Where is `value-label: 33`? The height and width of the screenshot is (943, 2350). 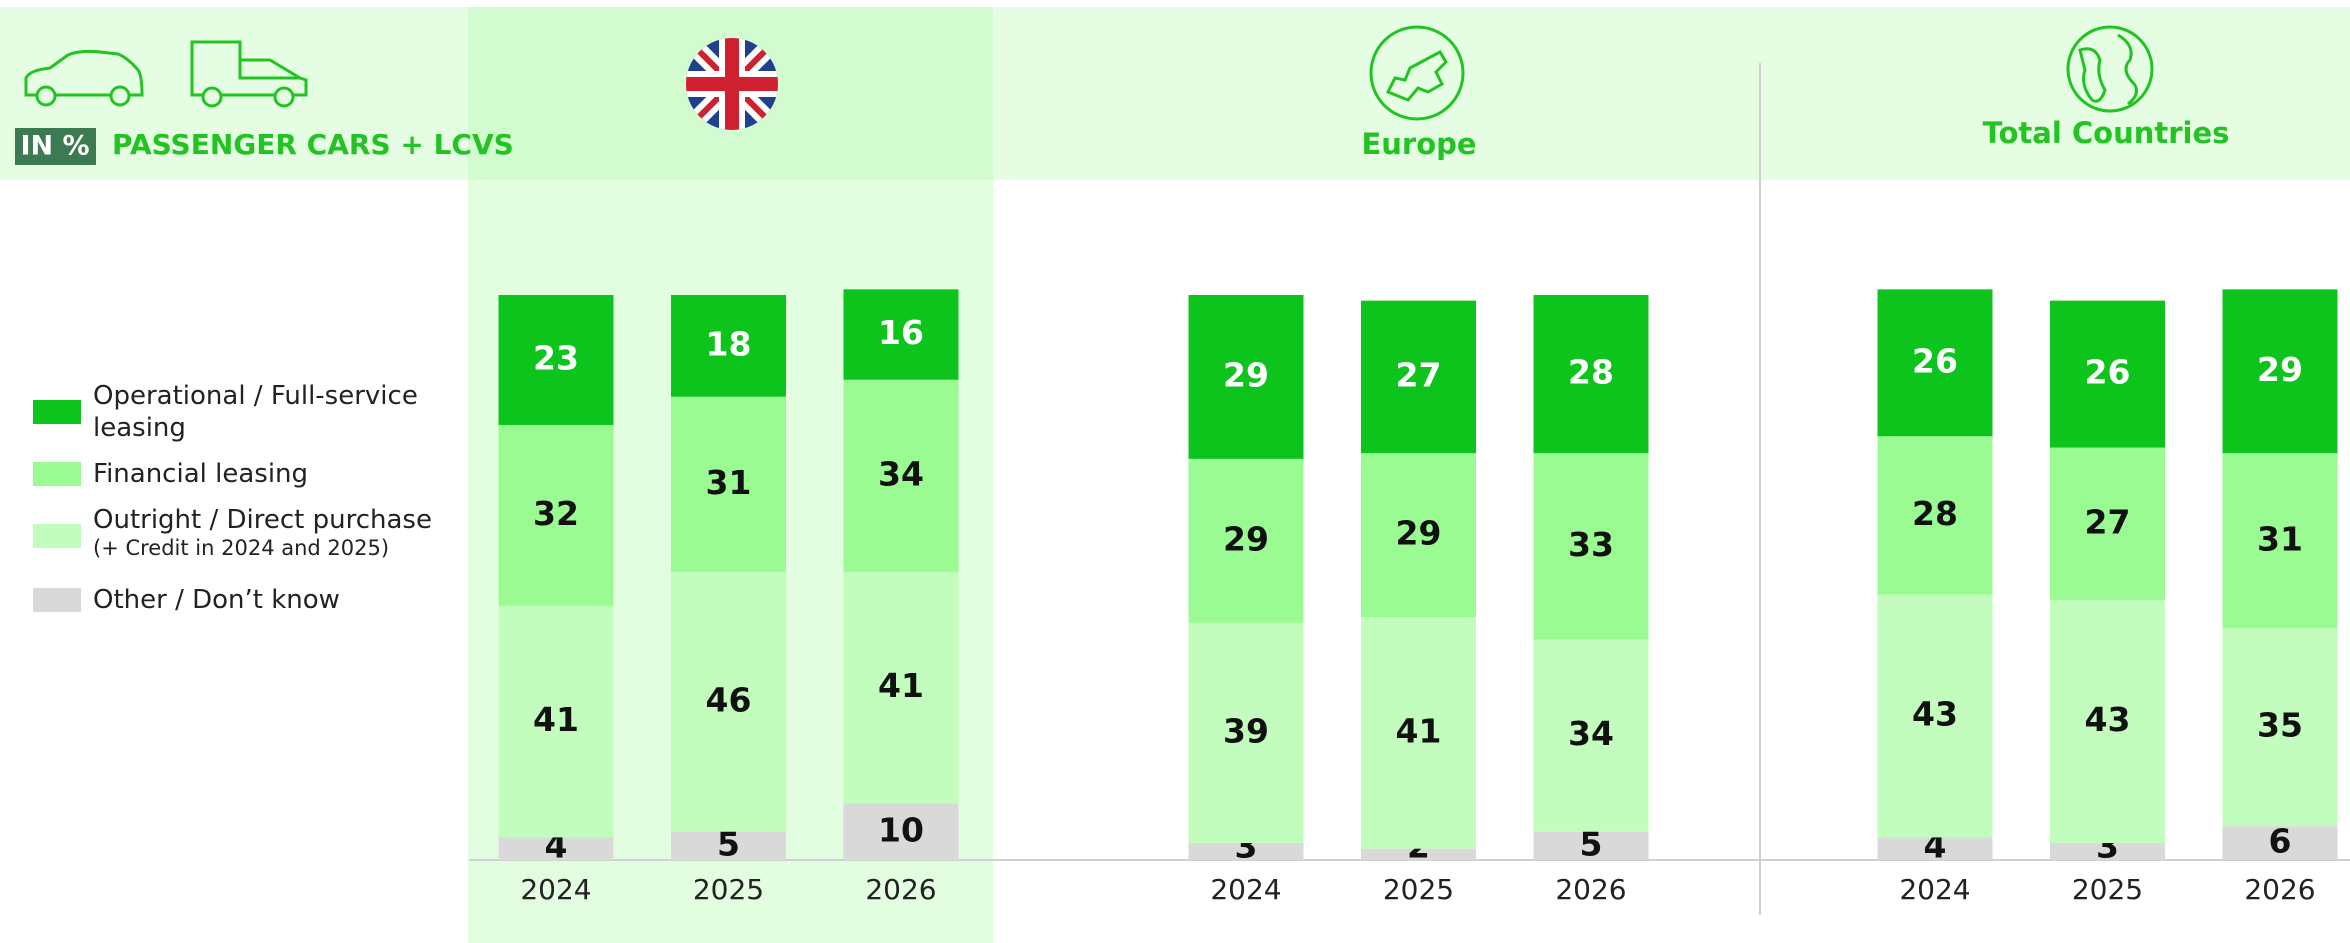 value-label: 33 is located at coordinates (1591, 544).